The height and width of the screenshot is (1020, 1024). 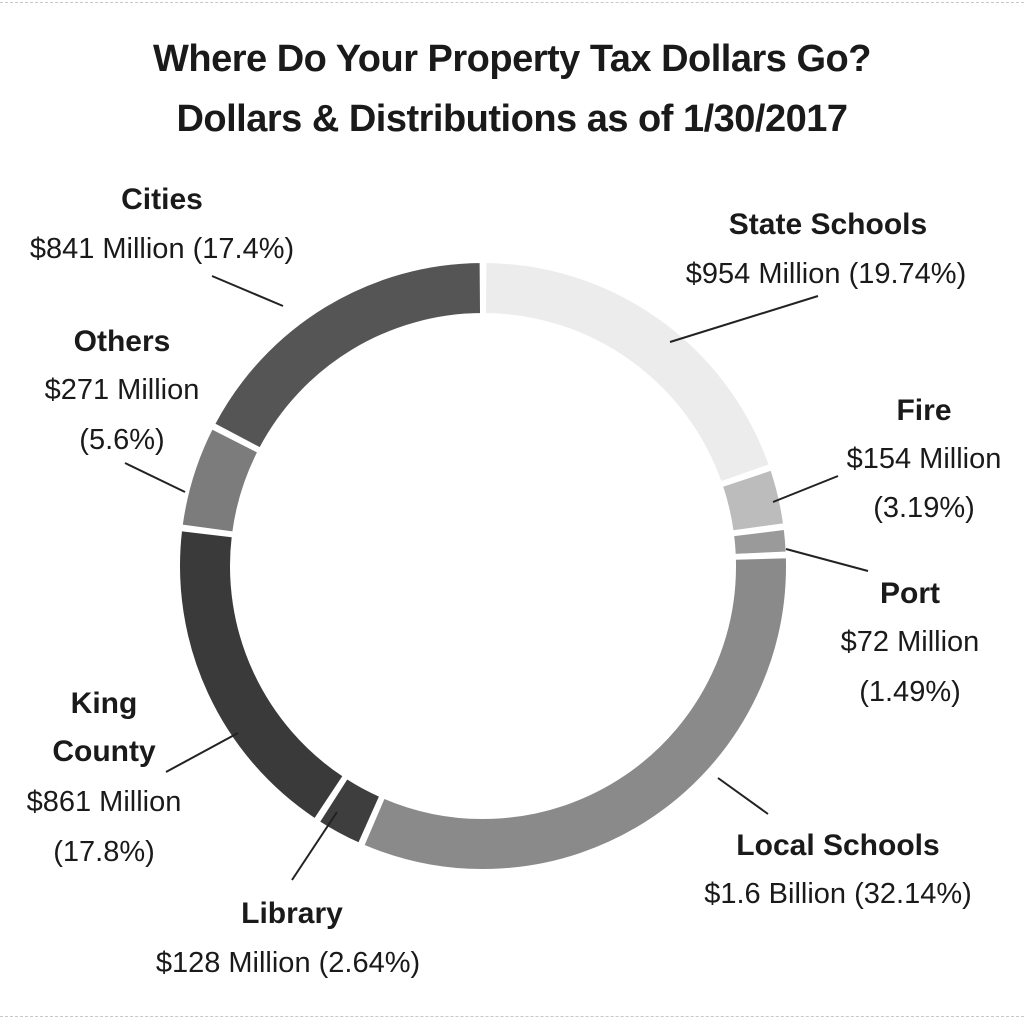 I want to click on label-value-state-schools: $954 Million (19.74%), so click(x=826, y=274).